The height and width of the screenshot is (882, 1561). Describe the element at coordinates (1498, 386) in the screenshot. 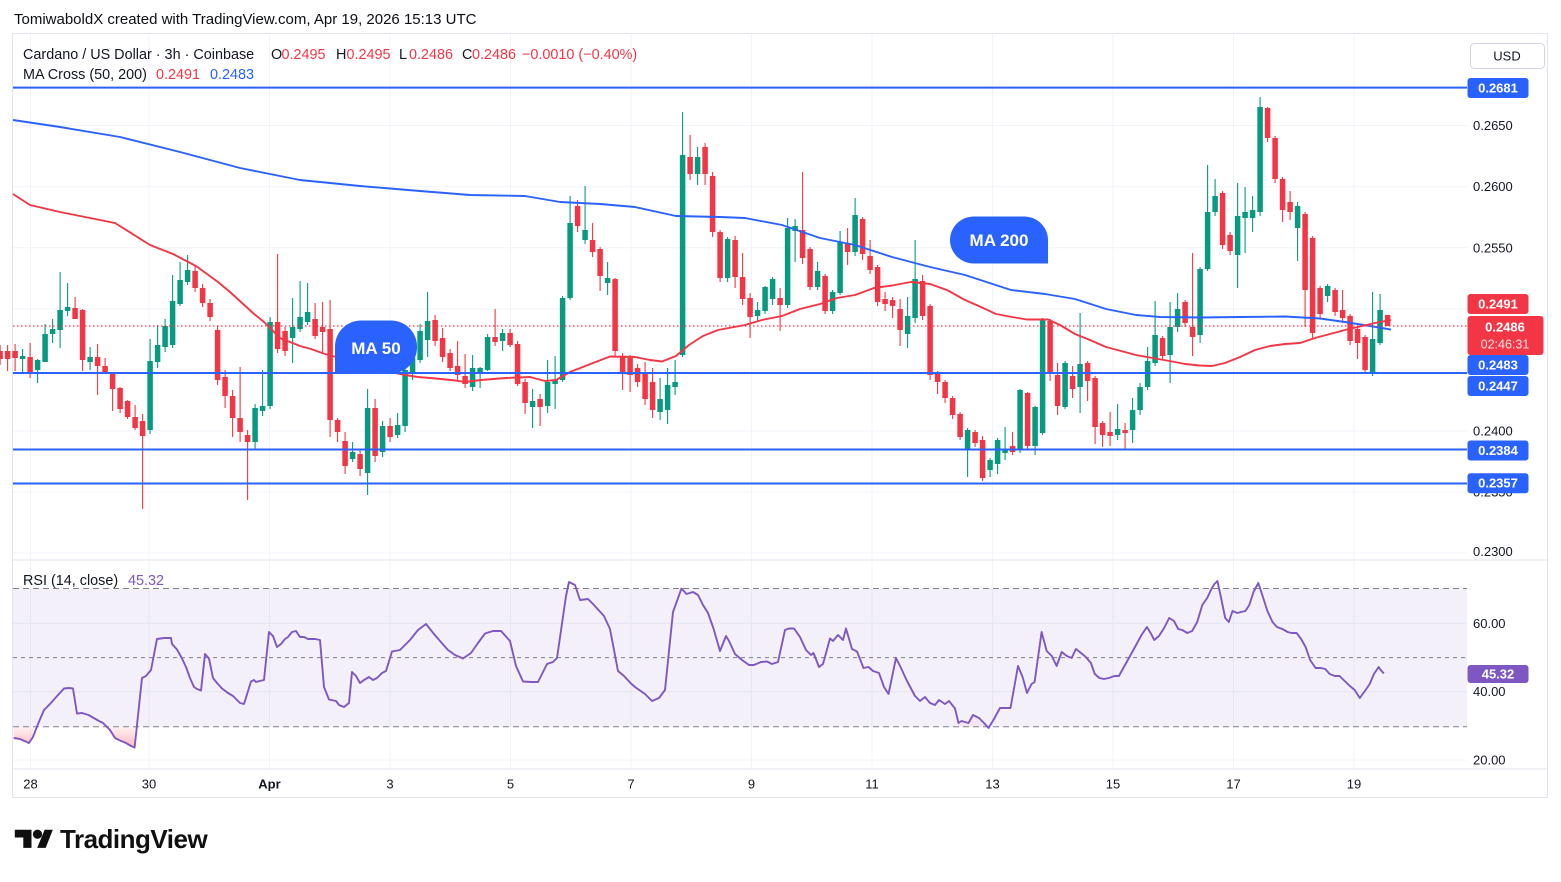

I see `svg-text: 0.2447` at that location.